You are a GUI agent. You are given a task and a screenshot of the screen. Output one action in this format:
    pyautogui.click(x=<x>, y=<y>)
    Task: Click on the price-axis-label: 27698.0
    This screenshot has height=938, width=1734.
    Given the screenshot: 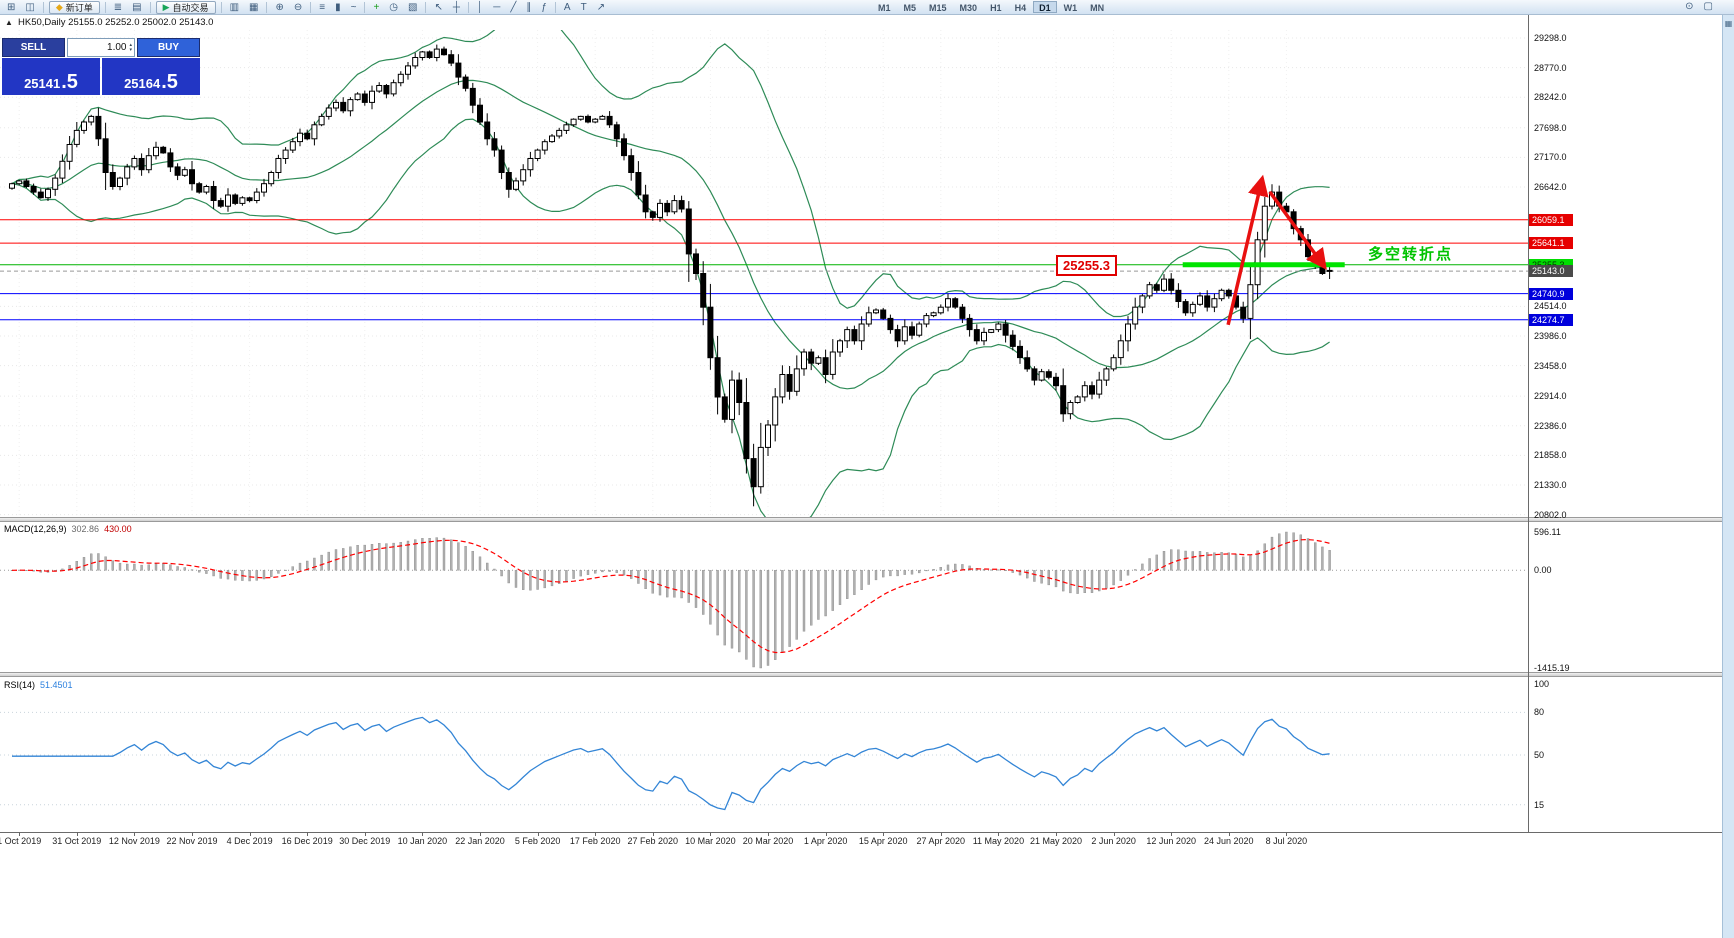 What is the action you would take?
    pyautogui.click(x=1550, y=127)
    